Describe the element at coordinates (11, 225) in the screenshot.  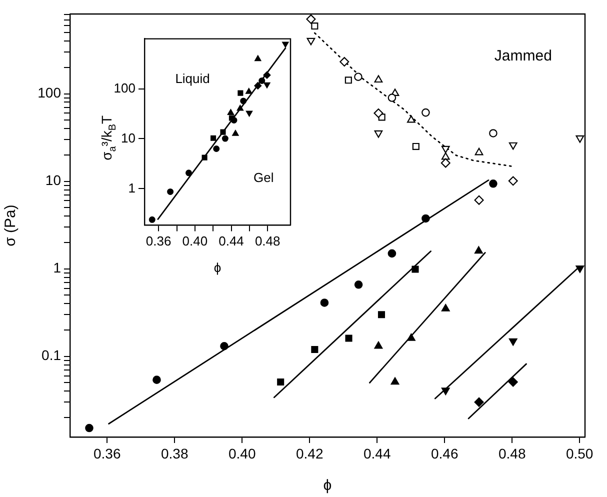
I see `y-axis-title: σ (Pa)` at that location.